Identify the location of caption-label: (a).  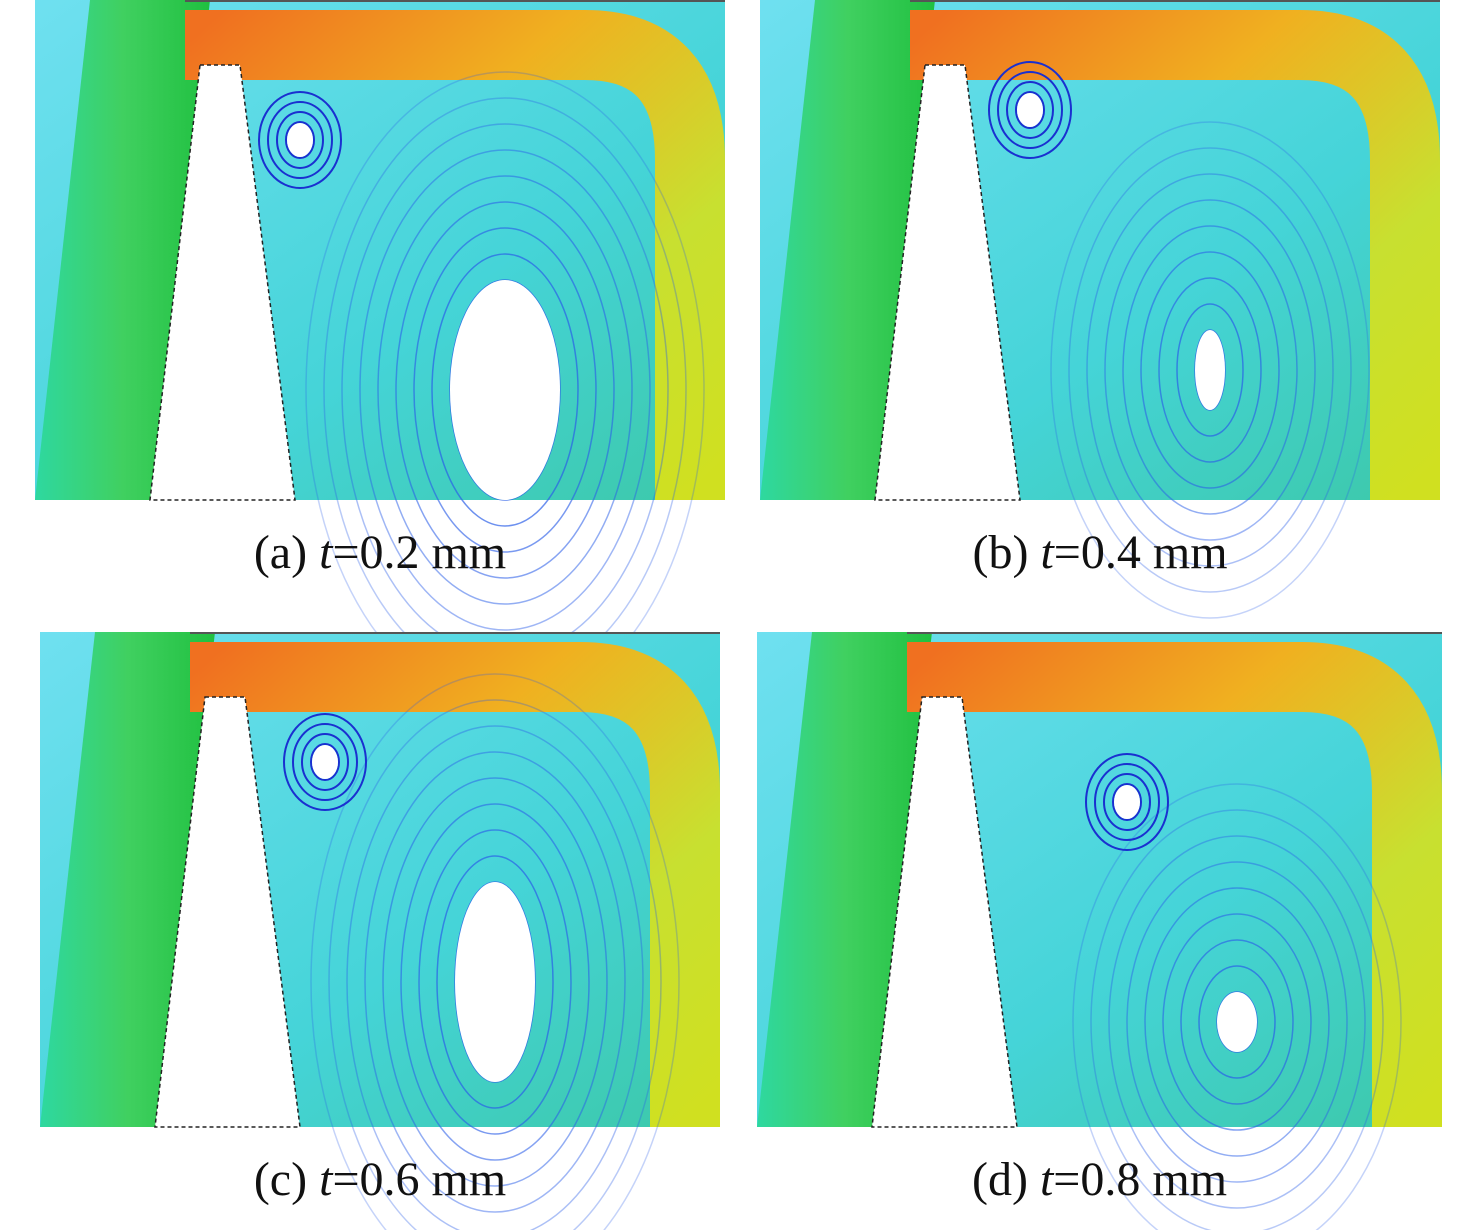
(280, 552).